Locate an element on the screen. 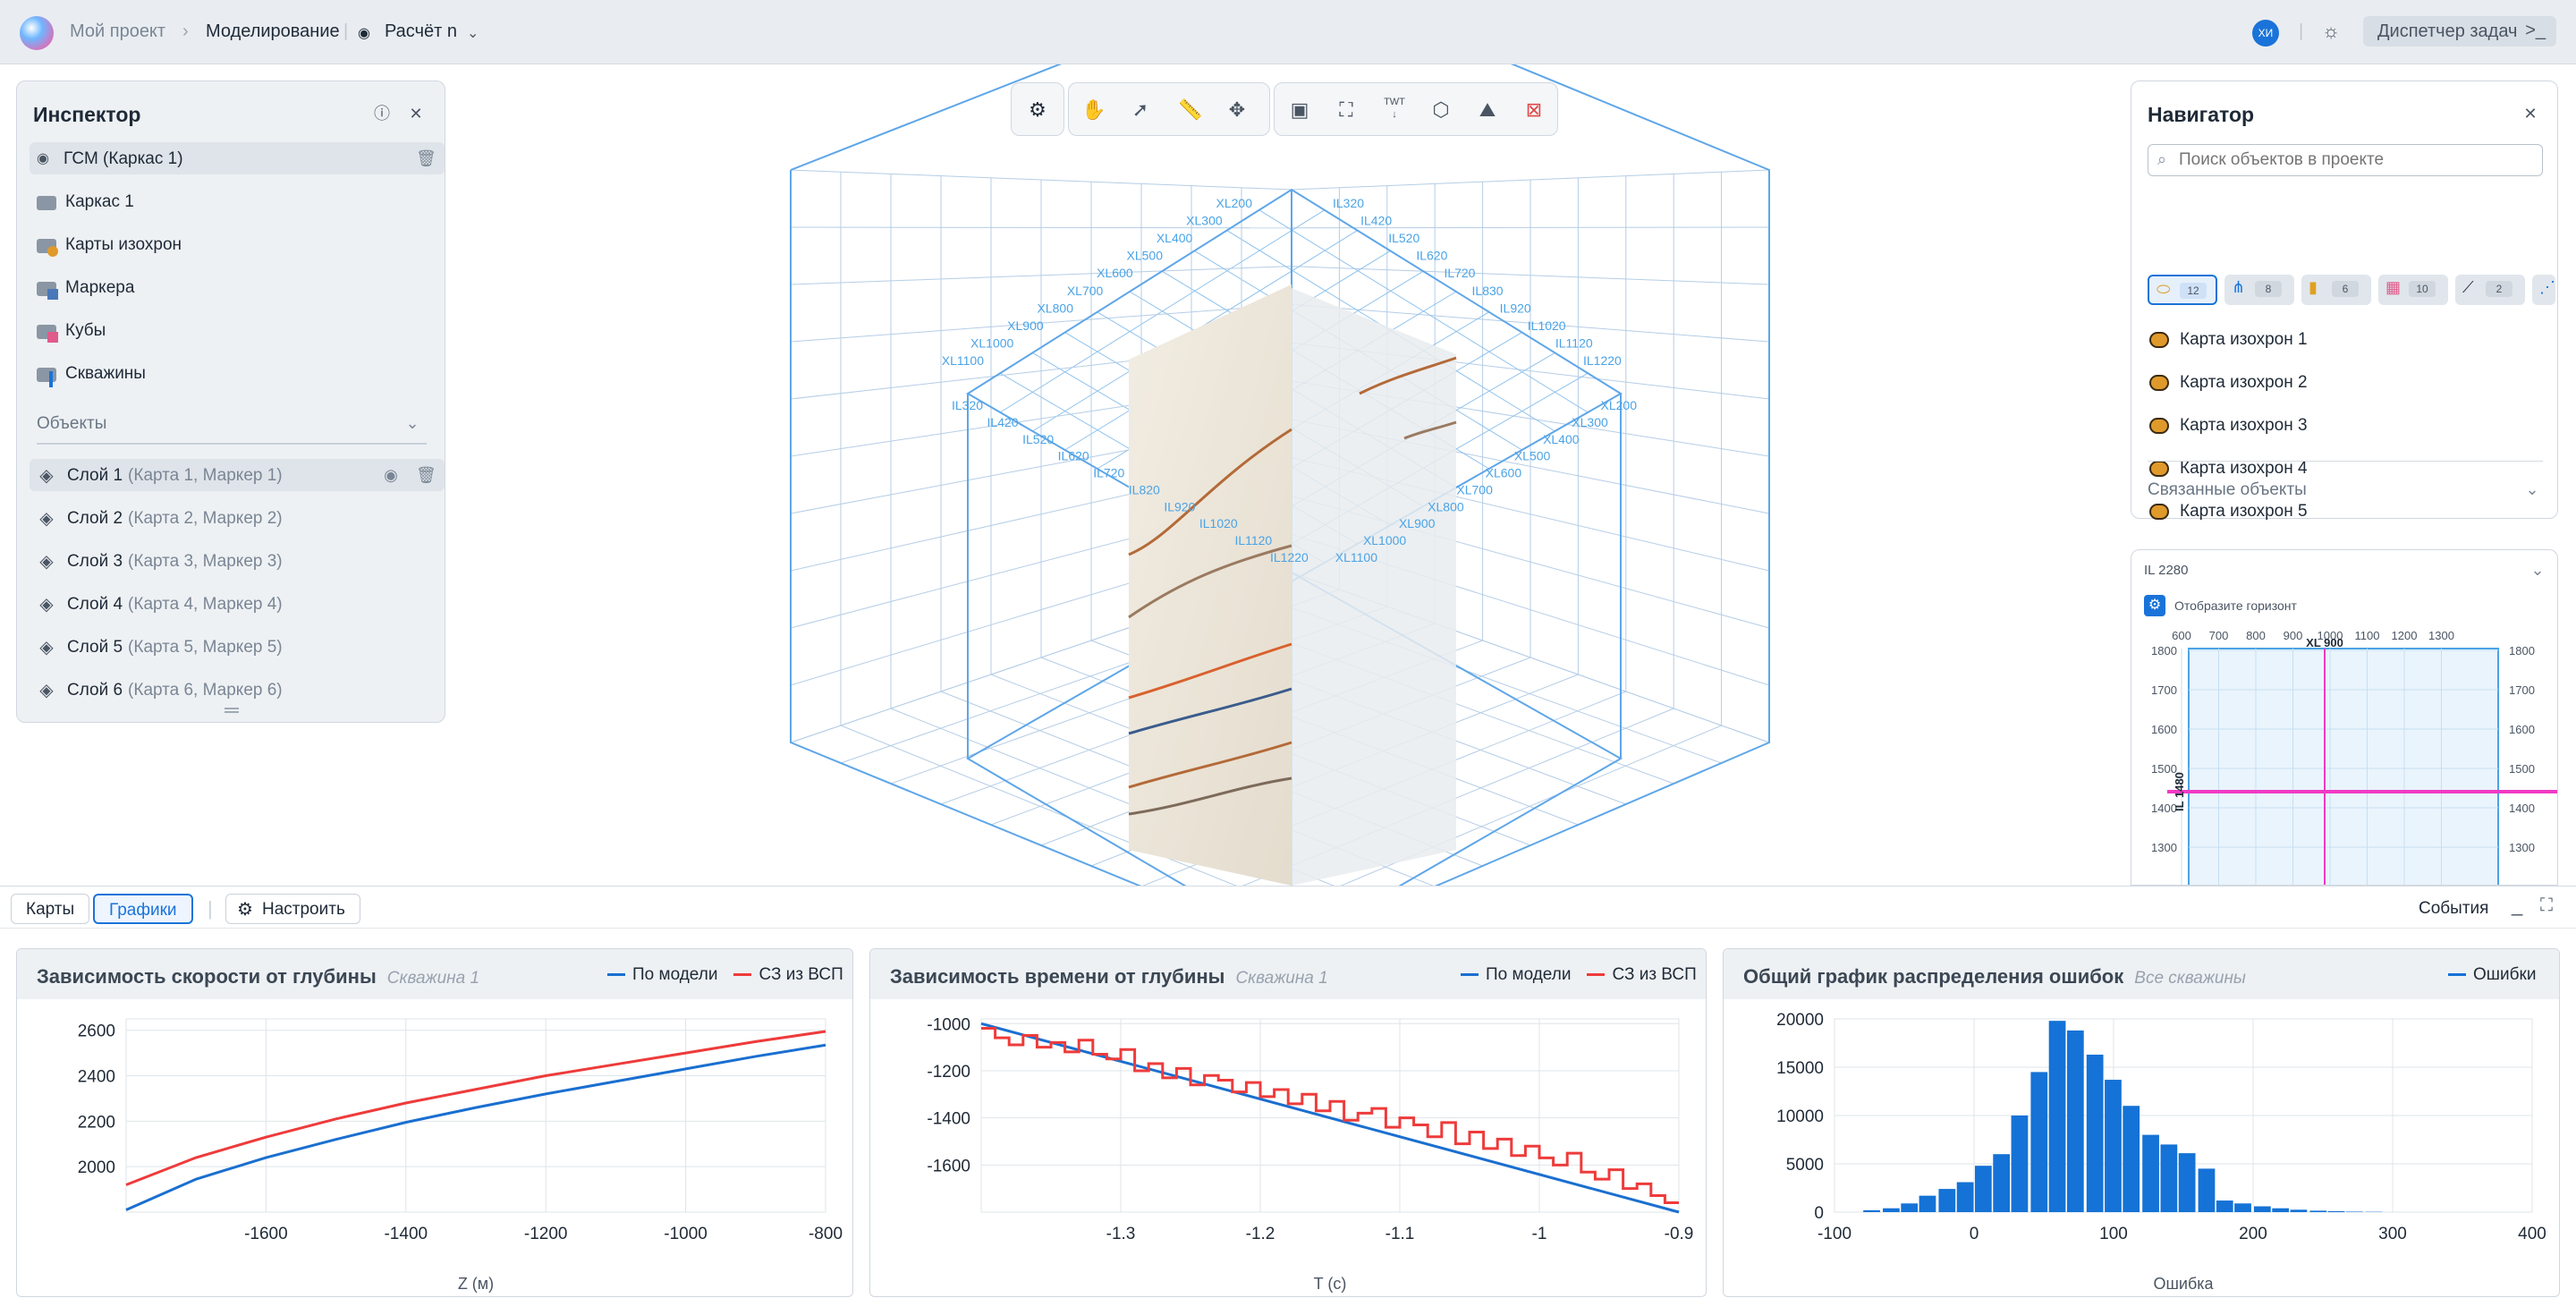 This screenshot has width=2576, height=1315. inspector-item-isochrons: Карты изохрон is located at coordinates (237, 244).